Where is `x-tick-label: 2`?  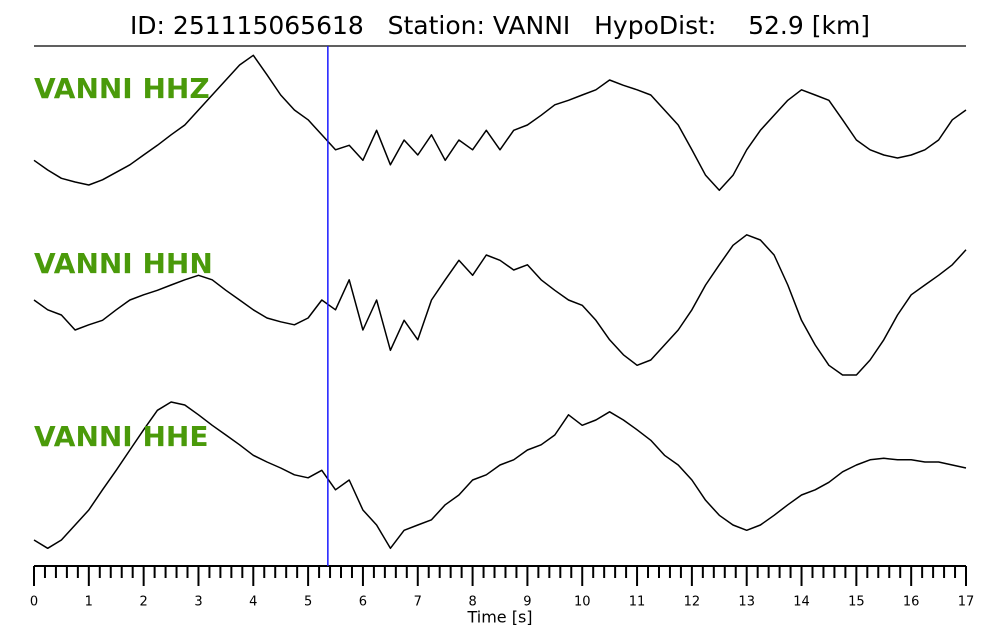 x-tick-label: 2 is located at coordinates (144, 602).